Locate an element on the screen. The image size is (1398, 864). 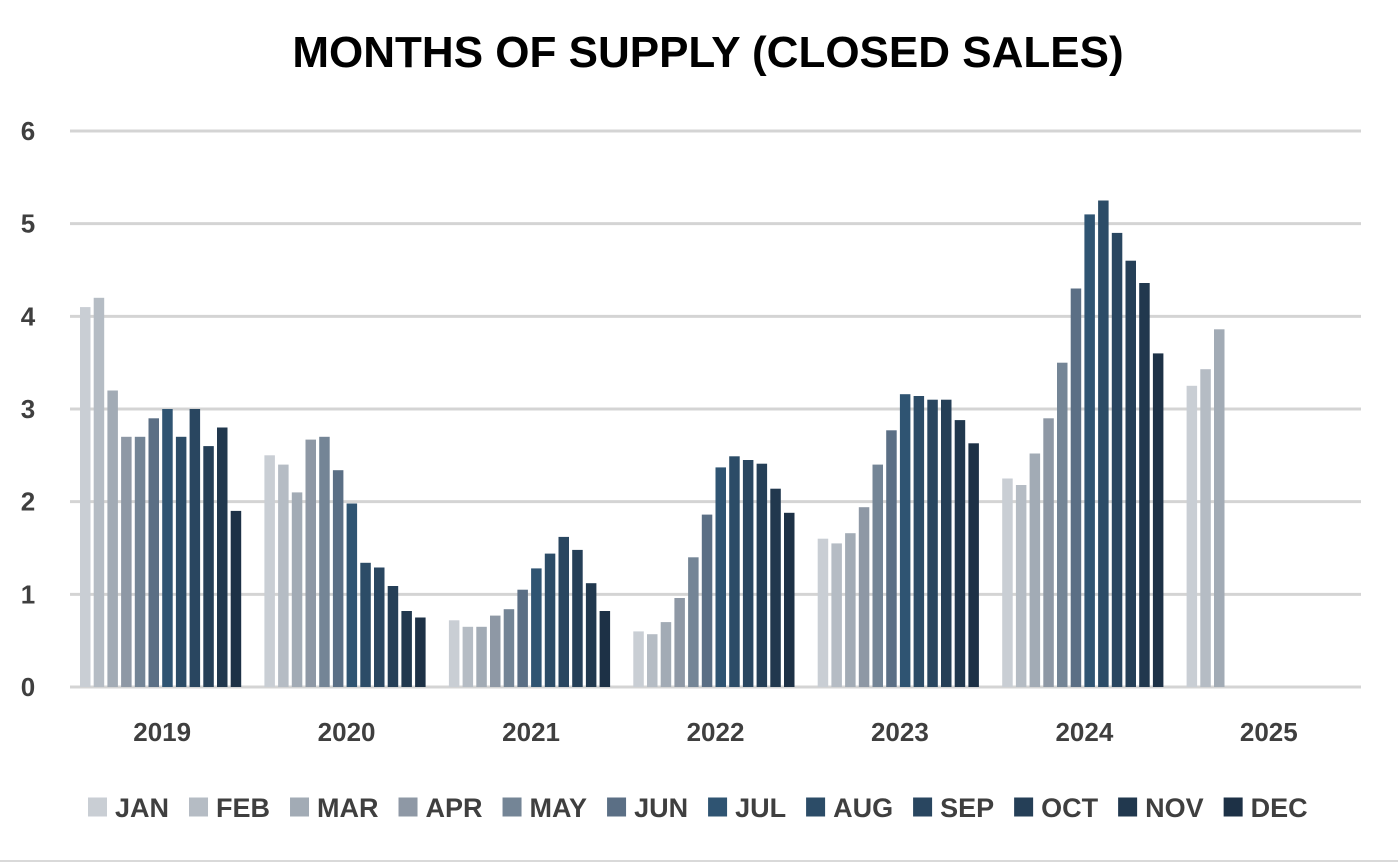
bar-feb-2019 is located at coordinates (99, 492).